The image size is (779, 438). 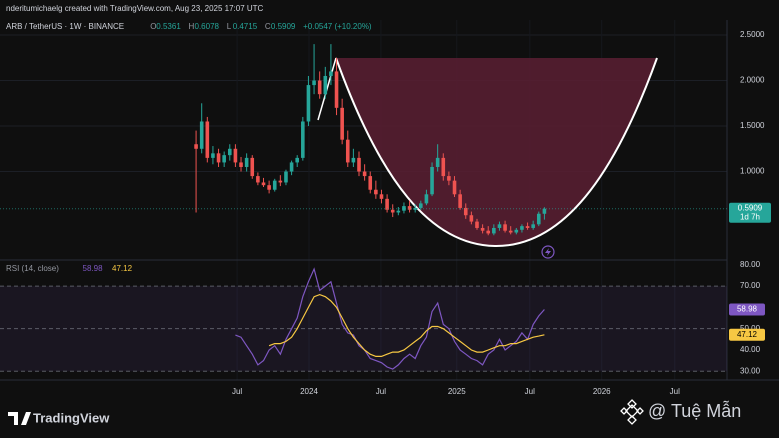 I want to click on last-price-tag, so click(x=750, y=212).